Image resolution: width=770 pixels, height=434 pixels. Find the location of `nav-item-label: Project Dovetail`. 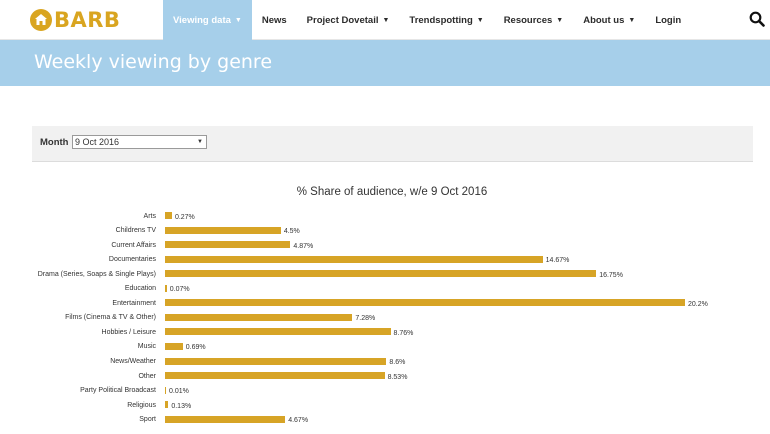

nav-item-label: Project Dovetail is located at coordinates (342, 20).